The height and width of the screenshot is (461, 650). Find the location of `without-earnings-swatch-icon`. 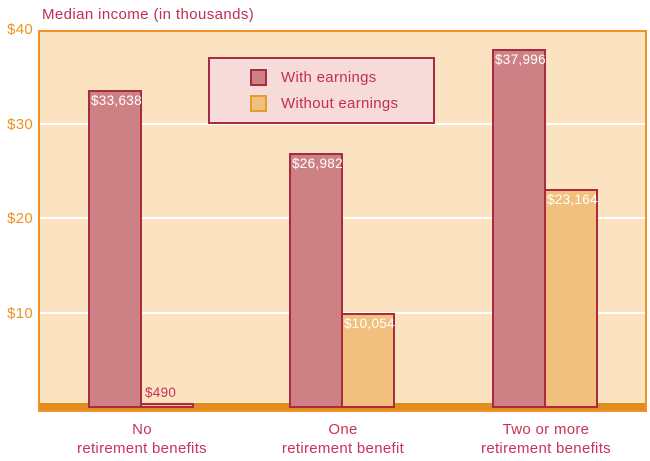

without-earnings-swatch-icon is located at coordinates (258, 104).